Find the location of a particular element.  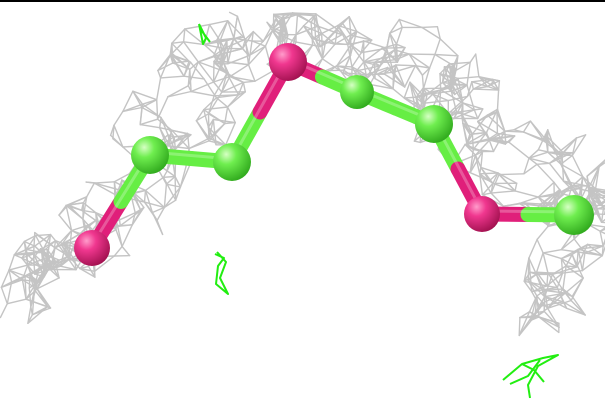

carbon-atom is located at coordinates (150, 155).